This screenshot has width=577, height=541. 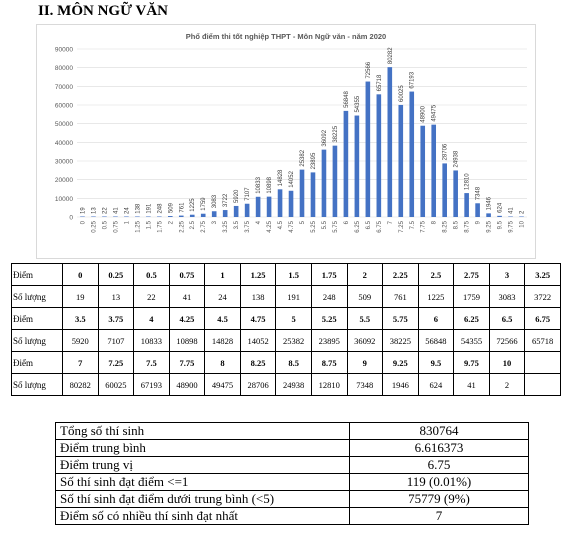 What do you see at coordinates (160, 226) in the screenshot?
I see `x-tick-label: 1.75` at bounding box center [160, 226].